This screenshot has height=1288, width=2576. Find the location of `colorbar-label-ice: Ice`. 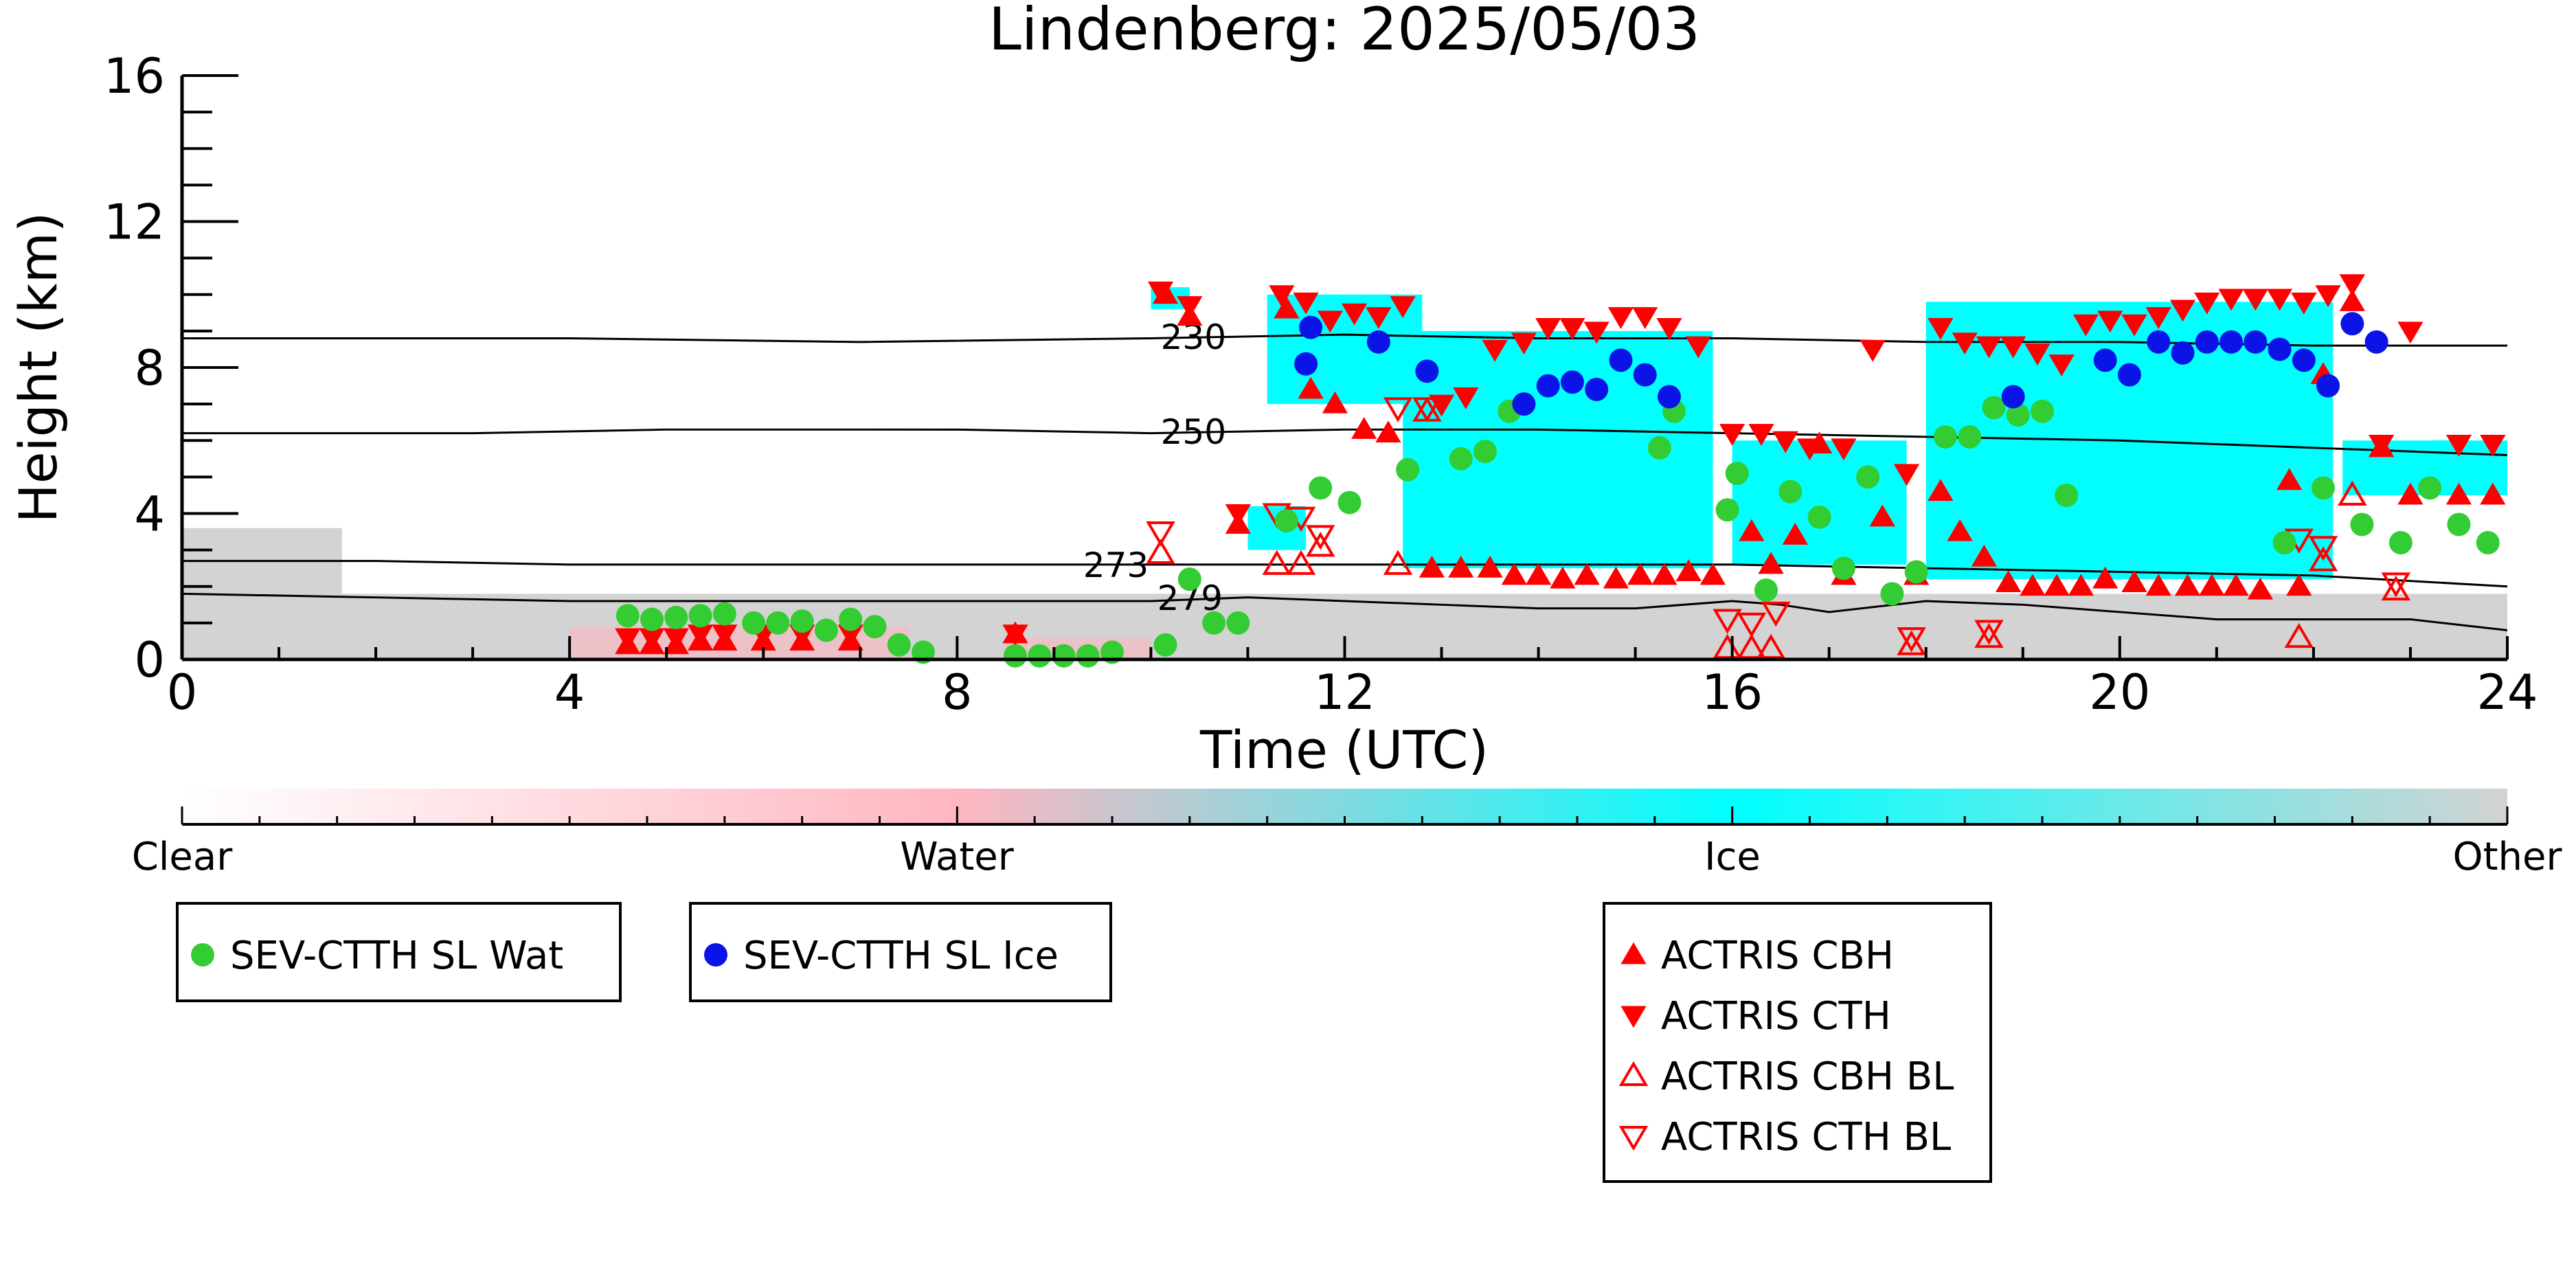

colorbar-label-ice: Ice is located at coordinates (1732, 857).